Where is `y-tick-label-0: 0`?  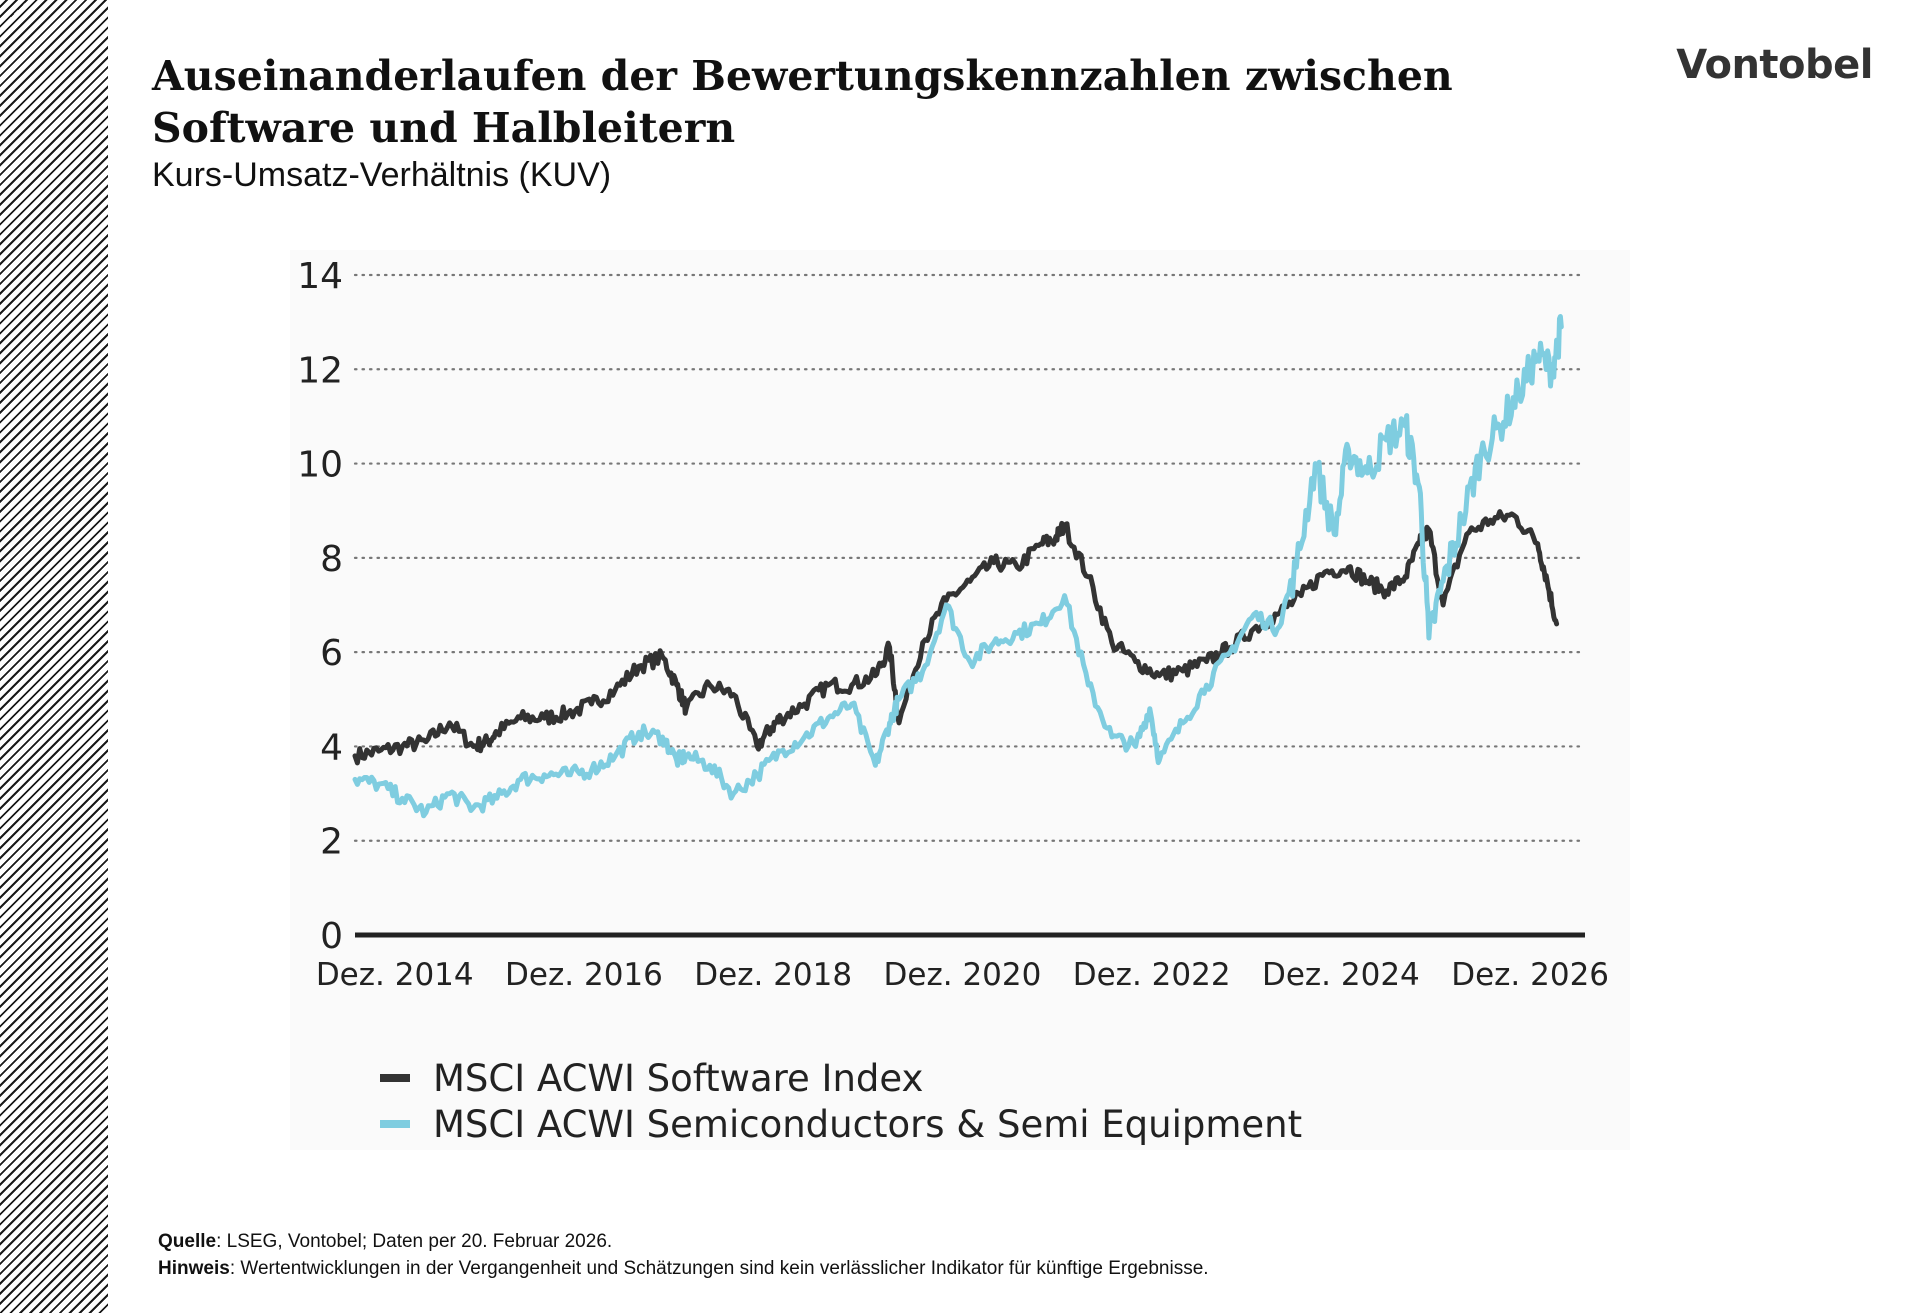
y-tick-label-0: 0 is located at coordinates (331, 936).